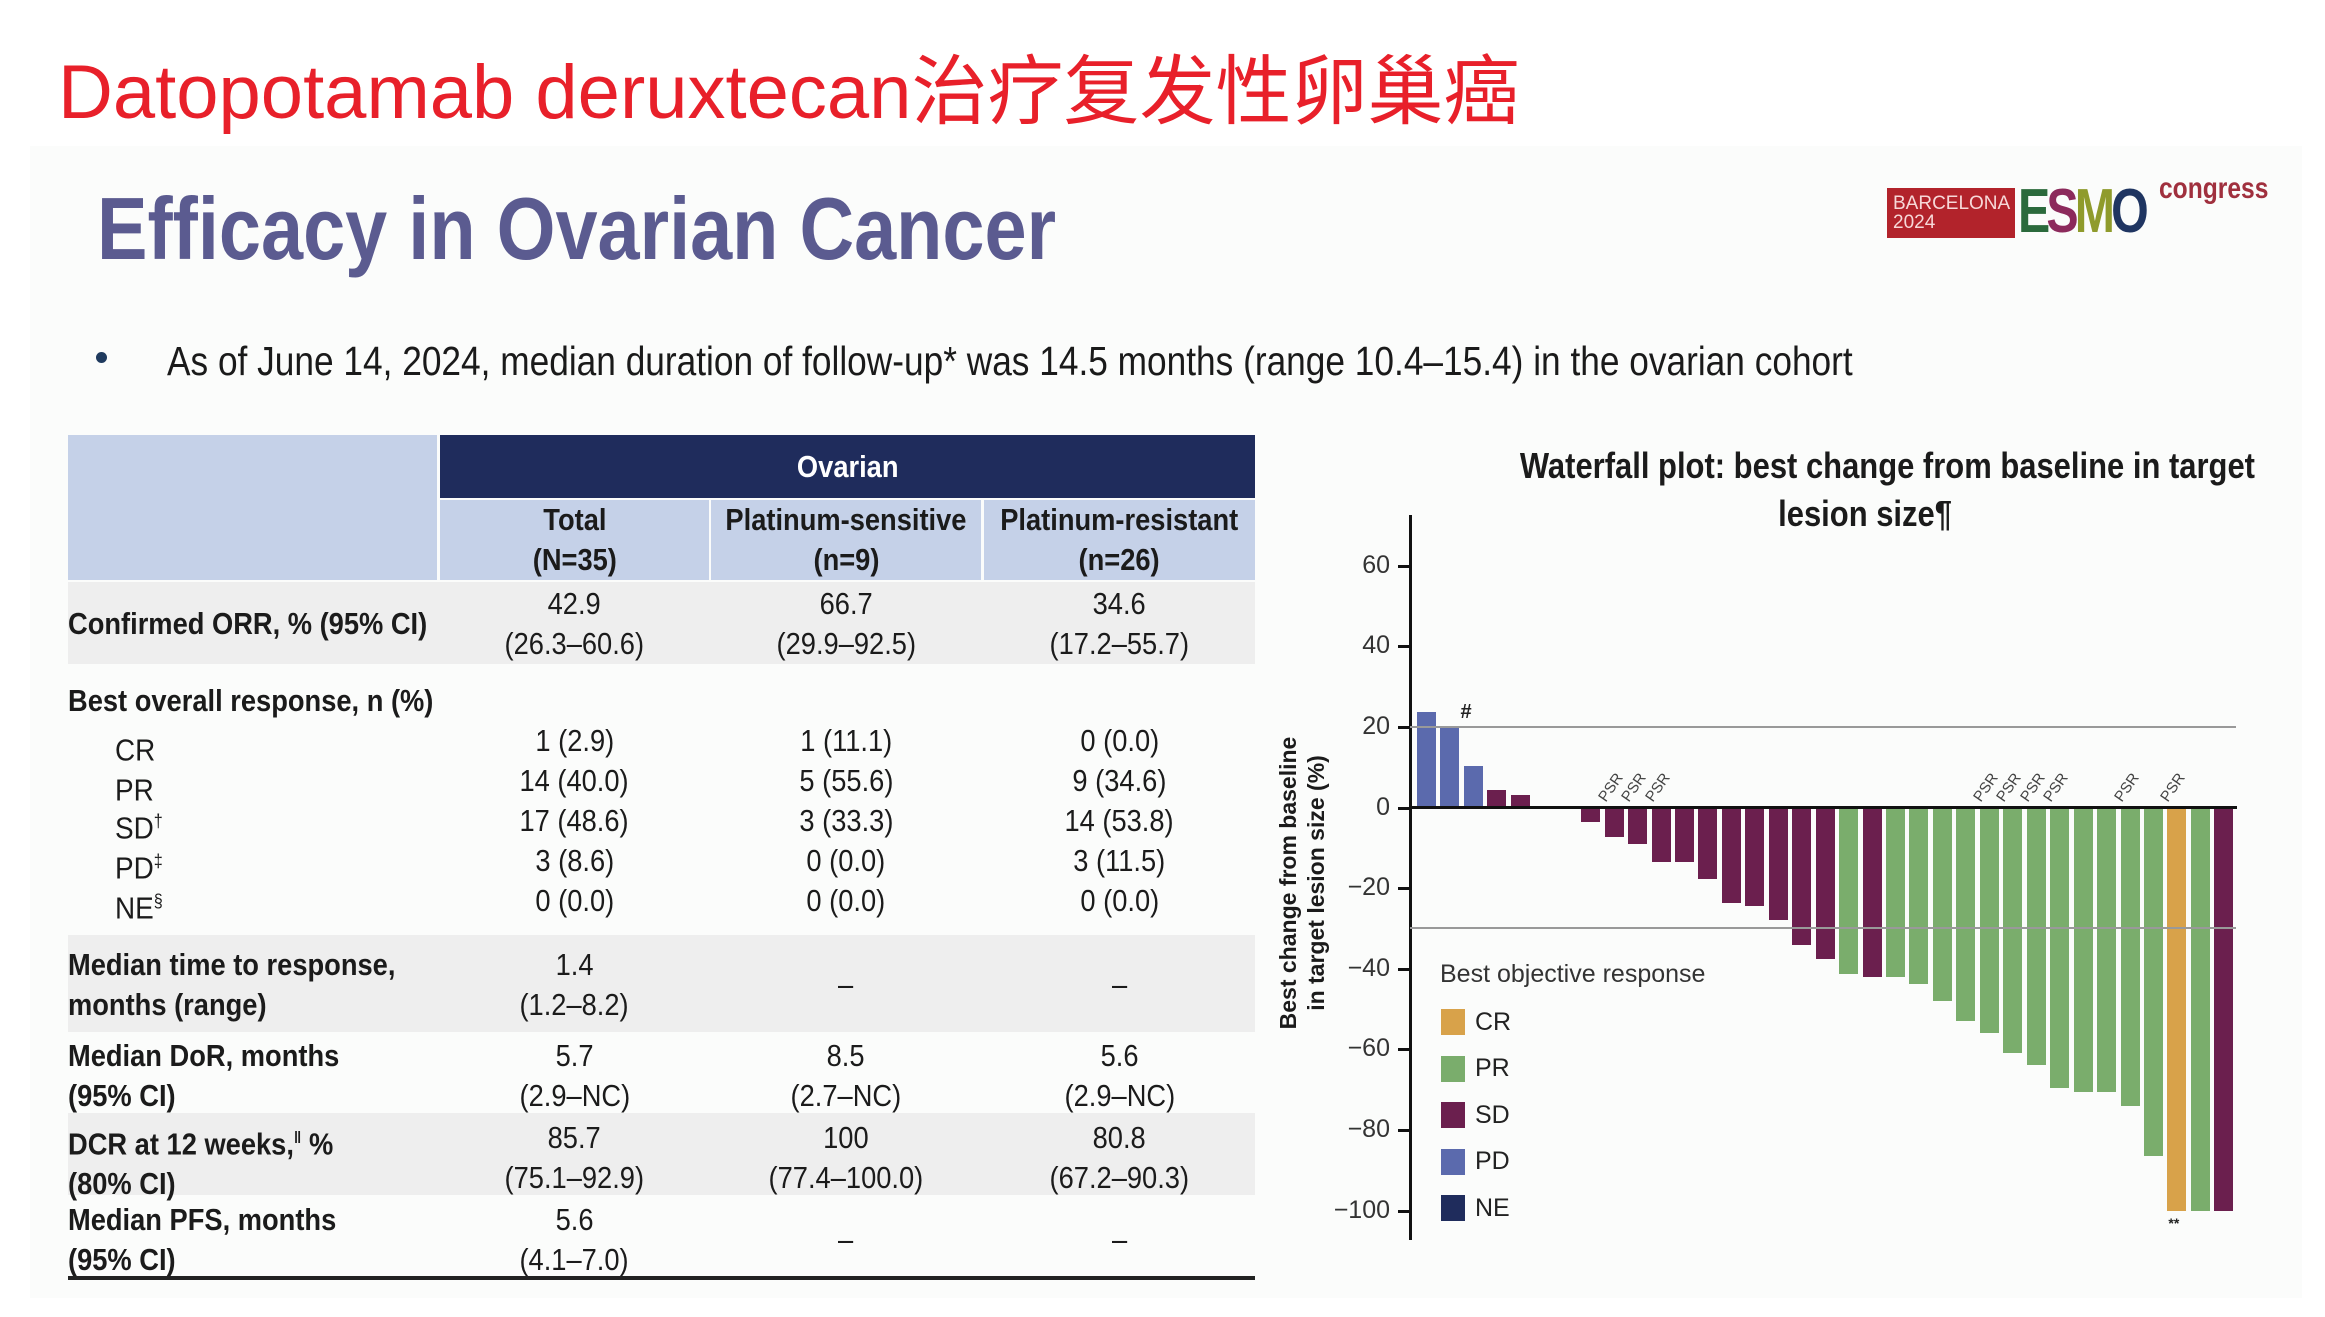 This screenshot has width=2325, height=1317. What do you see at coordinates (1119, 559) in the screenshot?
I see `column-n: (n=26)` at bounding box center [1119, 559].